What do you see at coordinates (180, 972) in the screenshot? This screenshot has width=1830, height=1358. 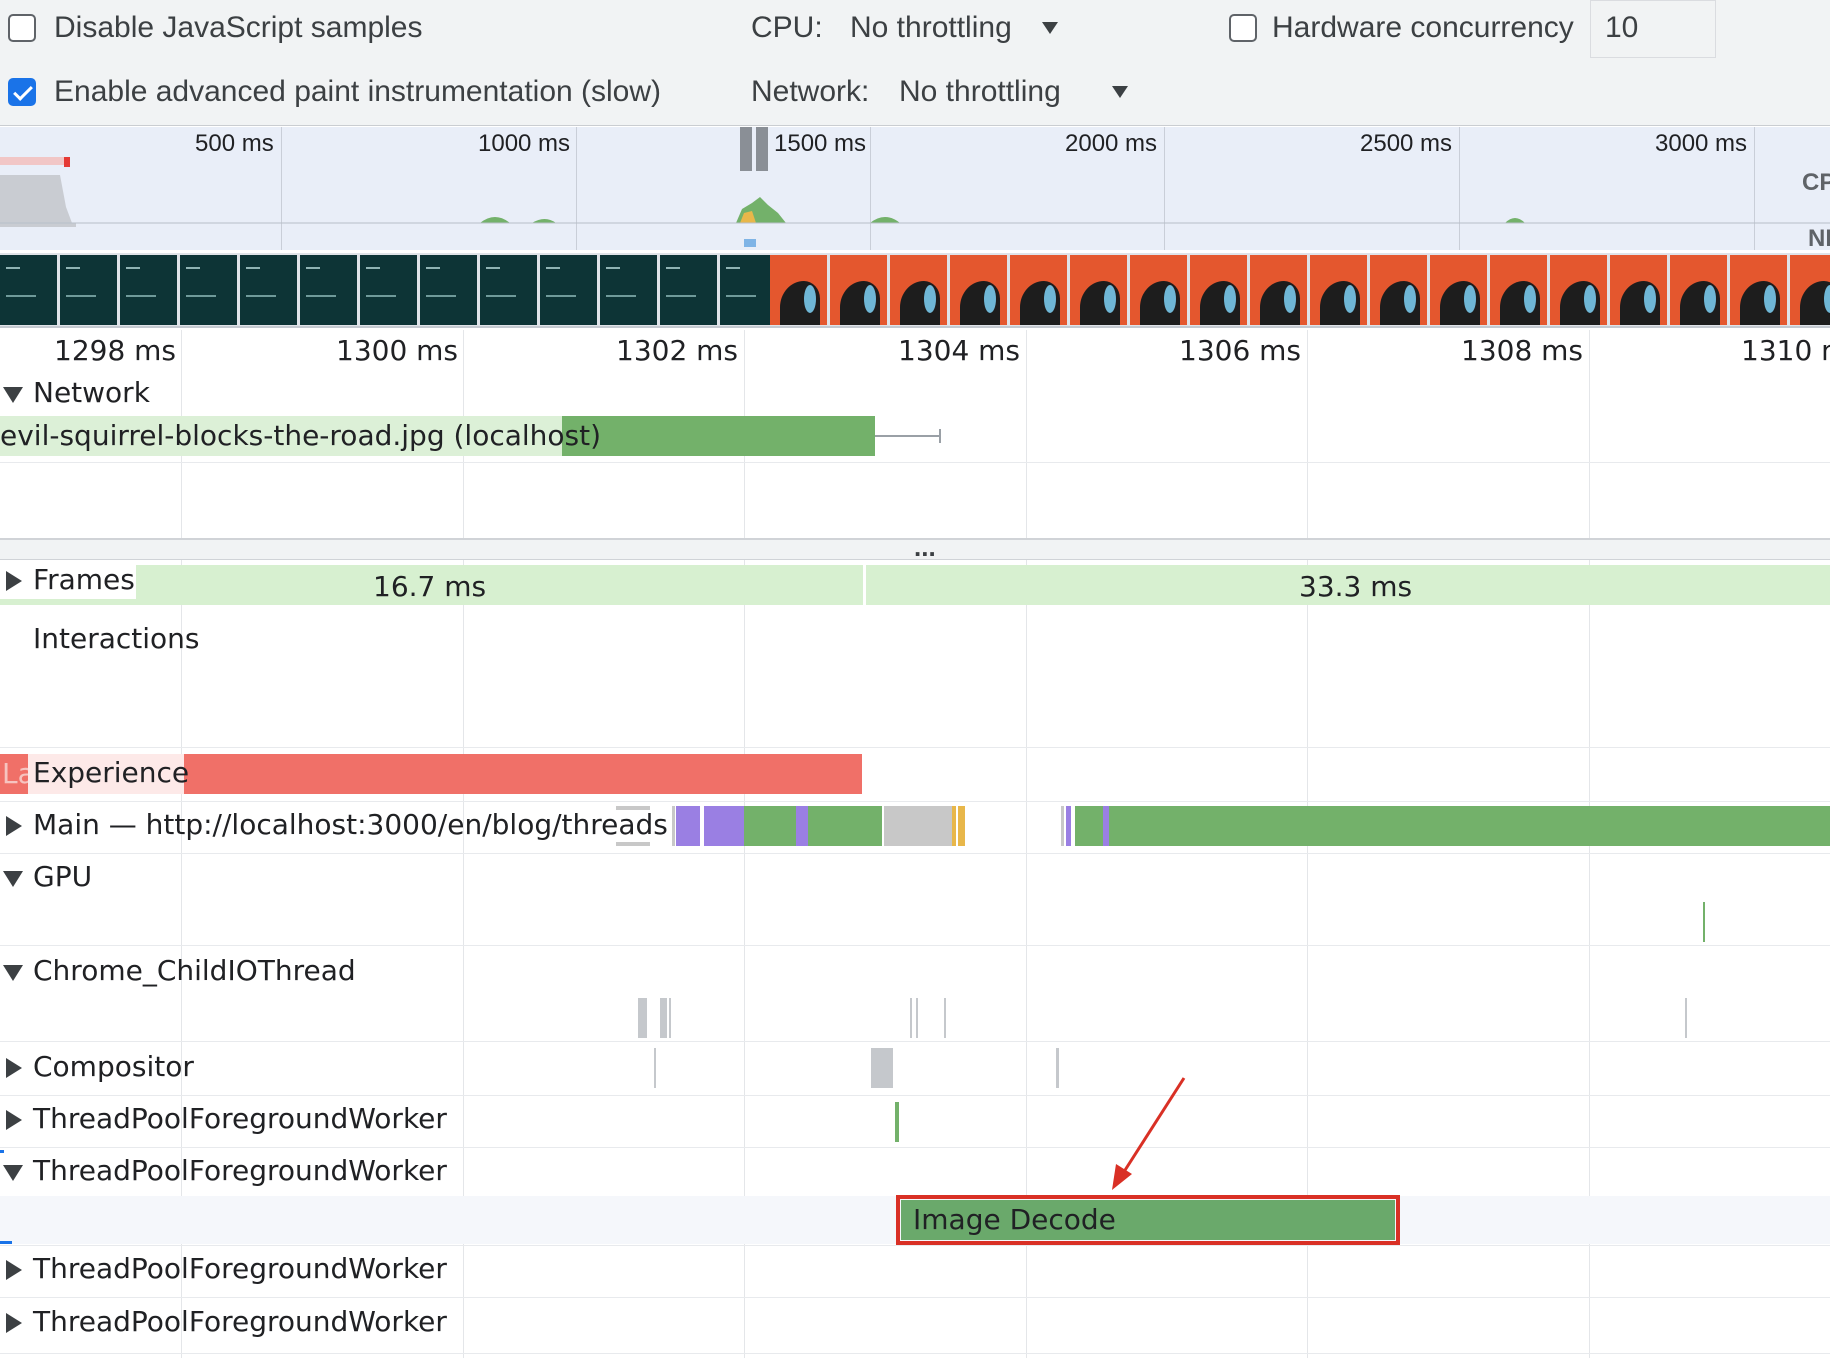 I see `child-io-thread-header: Chrome_ChildIOThread` at bounding box center [180, 972].